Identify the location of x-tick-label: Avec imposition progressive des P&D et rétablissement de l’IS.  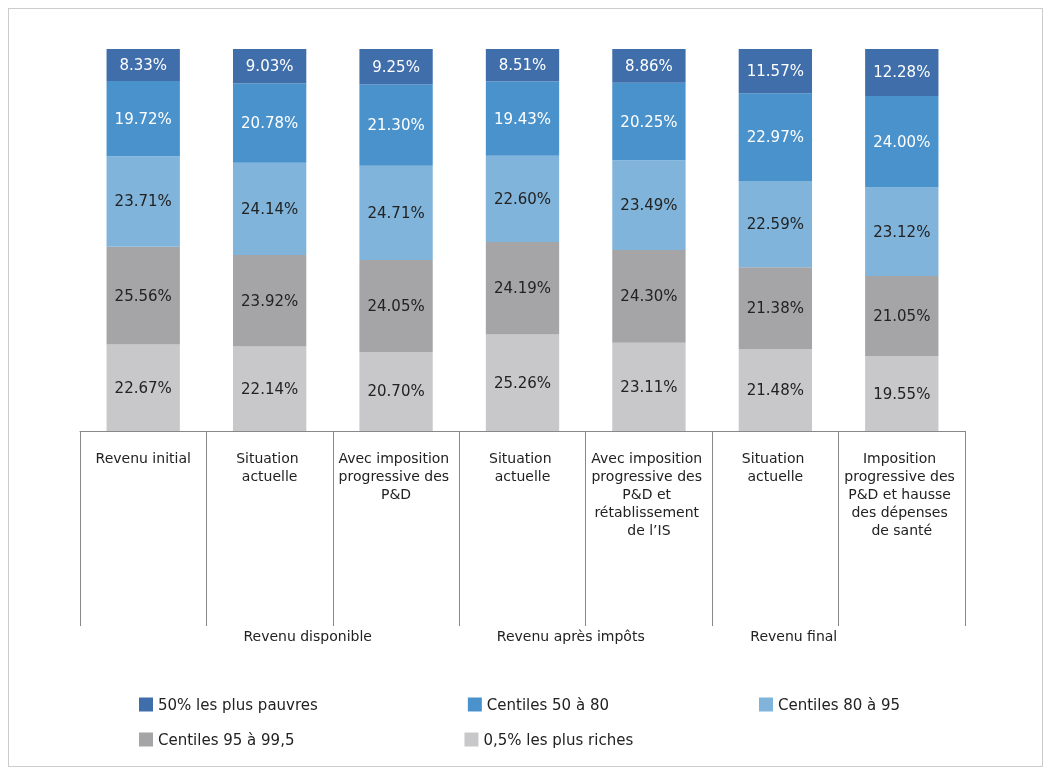
(649, 494).